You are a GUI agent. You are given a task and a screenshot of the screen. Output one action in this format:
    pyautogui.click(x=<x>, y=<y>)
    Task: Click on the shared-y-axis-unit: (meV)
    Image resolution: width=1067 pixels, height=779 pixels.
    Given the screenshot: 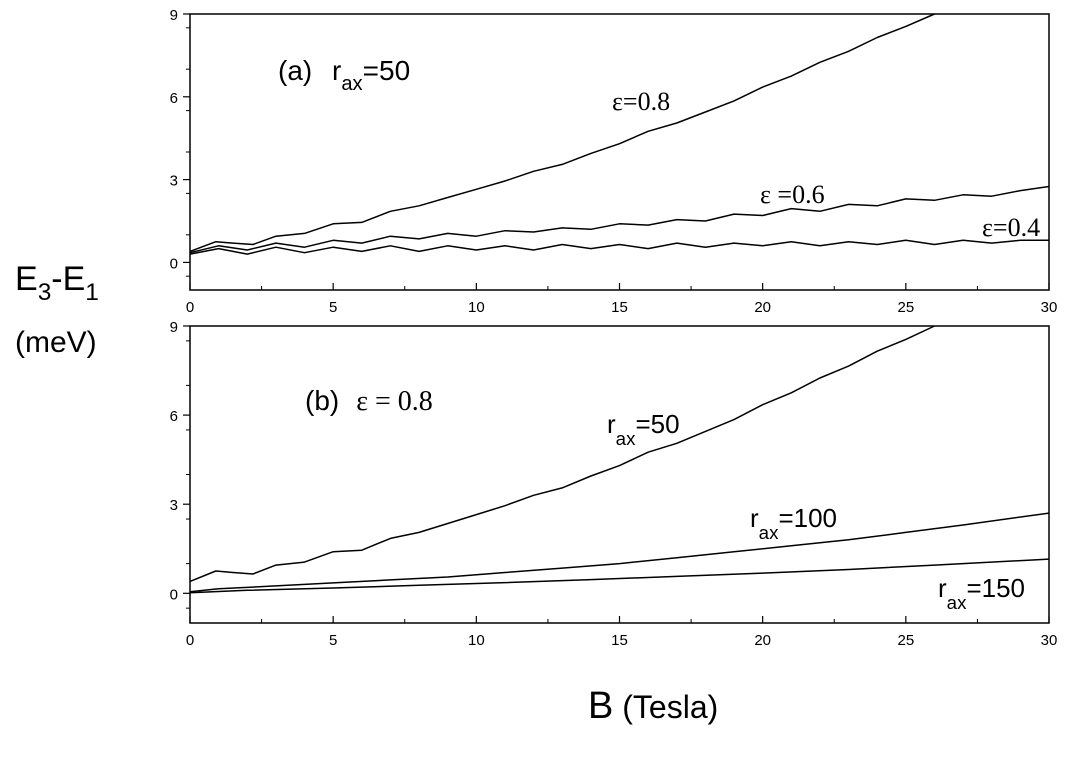 What is the action you would take?
    pyautogui.click(x=56, y=342)
    